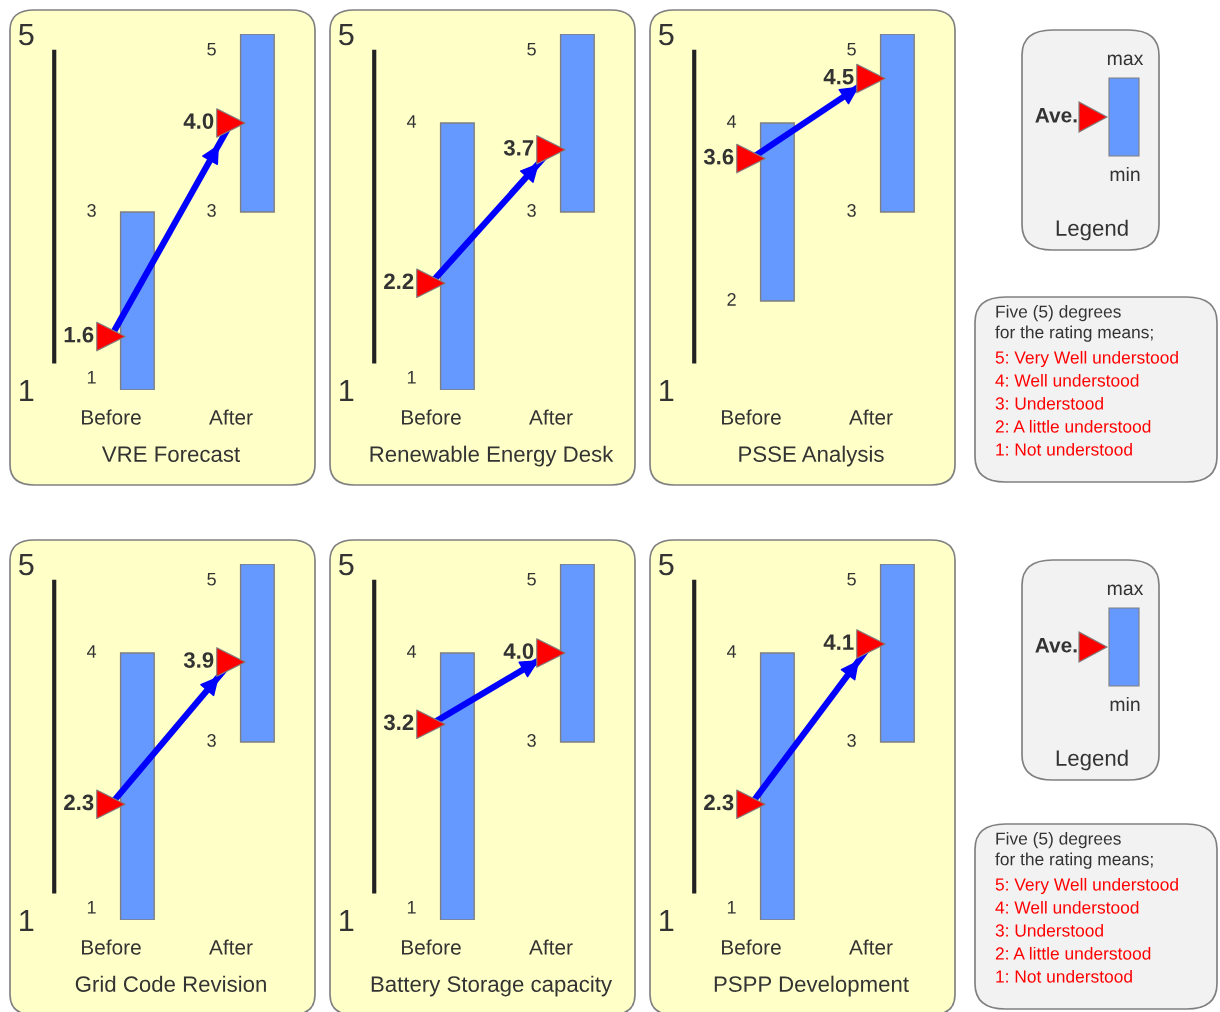  What do you see at coordinates (170, 454) in the screenshot?
I see `text: VRE Forecast` at bounding box center [170, 454].